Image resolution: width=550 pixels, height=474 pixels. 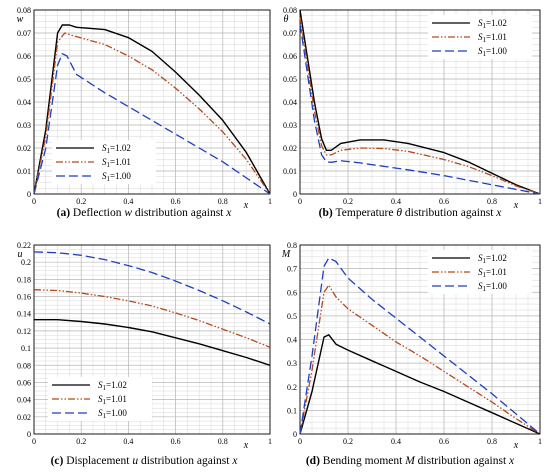 I want to click on y-tick-label: 0.4, so click(x=292, y=340).